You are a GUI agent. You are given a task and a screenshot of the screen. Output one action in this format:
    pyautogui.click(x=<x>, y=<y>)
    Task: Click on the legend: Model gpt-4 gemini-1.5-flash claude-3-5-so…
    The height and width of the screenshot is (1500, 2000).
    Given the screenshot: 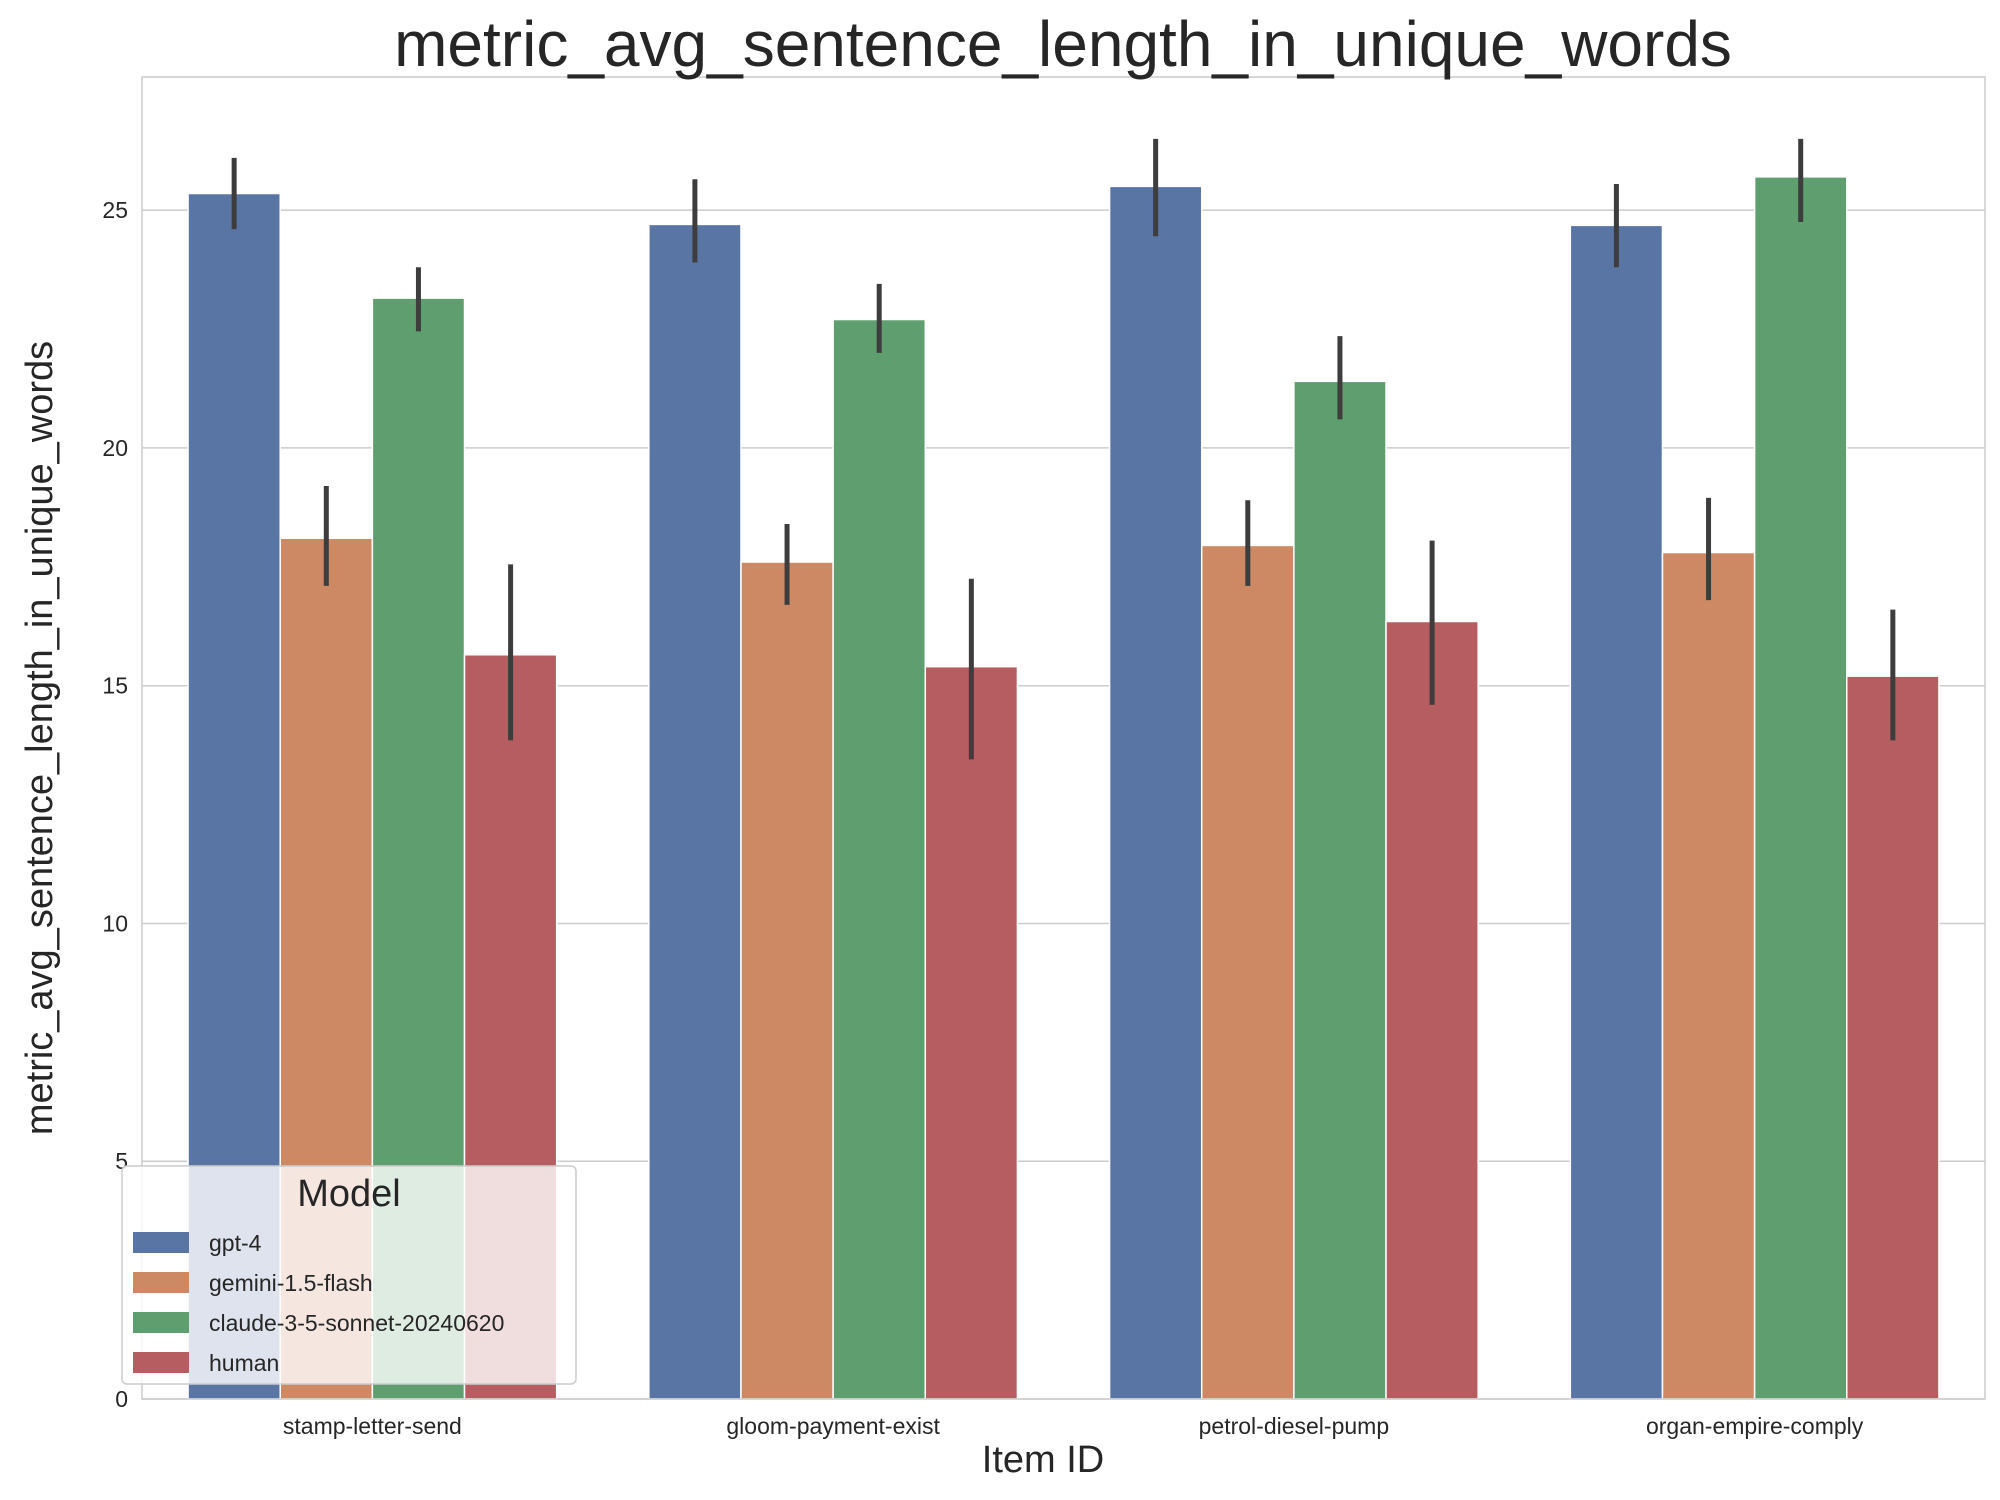 What is the action you would take?
    pyautogui.click(x=349, y=1275)
    